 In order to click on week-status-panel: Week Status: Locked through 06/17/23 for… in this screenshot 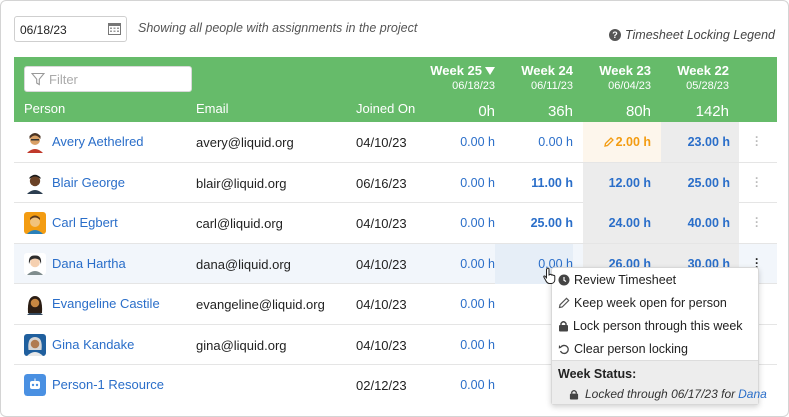, I will do `click(659, 382)`.